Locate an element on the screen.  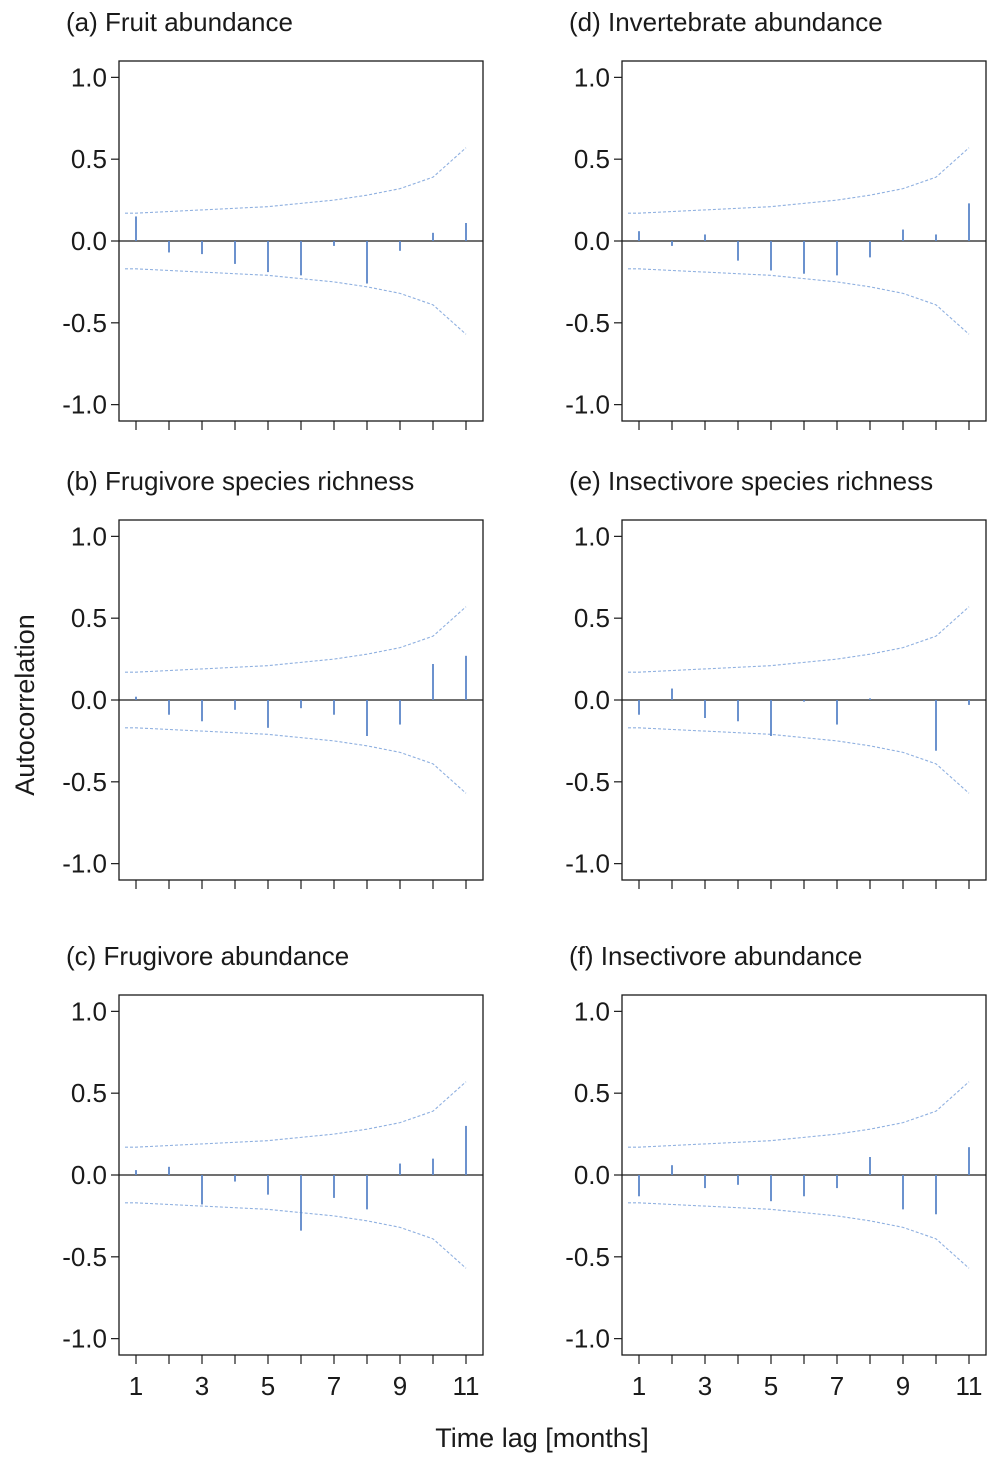
panel-title: (b) Frugivore species richness is located at coordinates (240, 481).